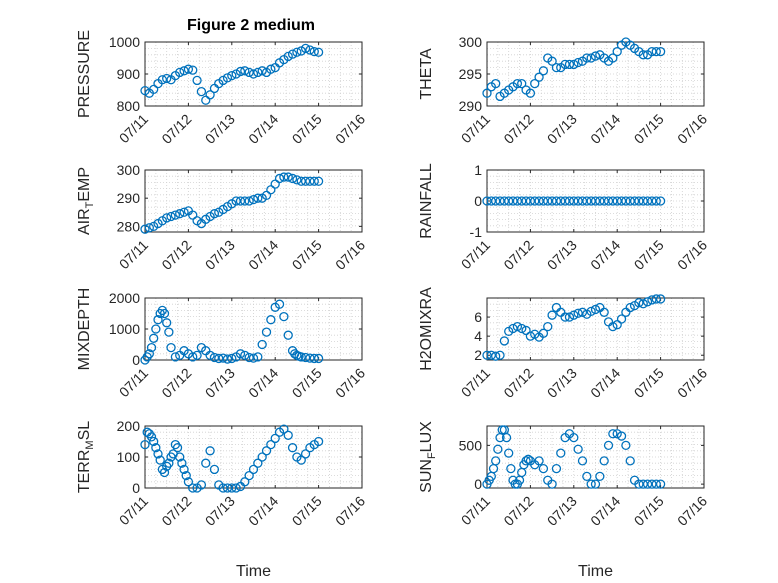 This screenshot has width=778, height=583. Describe the element at coordinates (478, 484) in the screenshot. I see `y-tick-label: 0` at that location.